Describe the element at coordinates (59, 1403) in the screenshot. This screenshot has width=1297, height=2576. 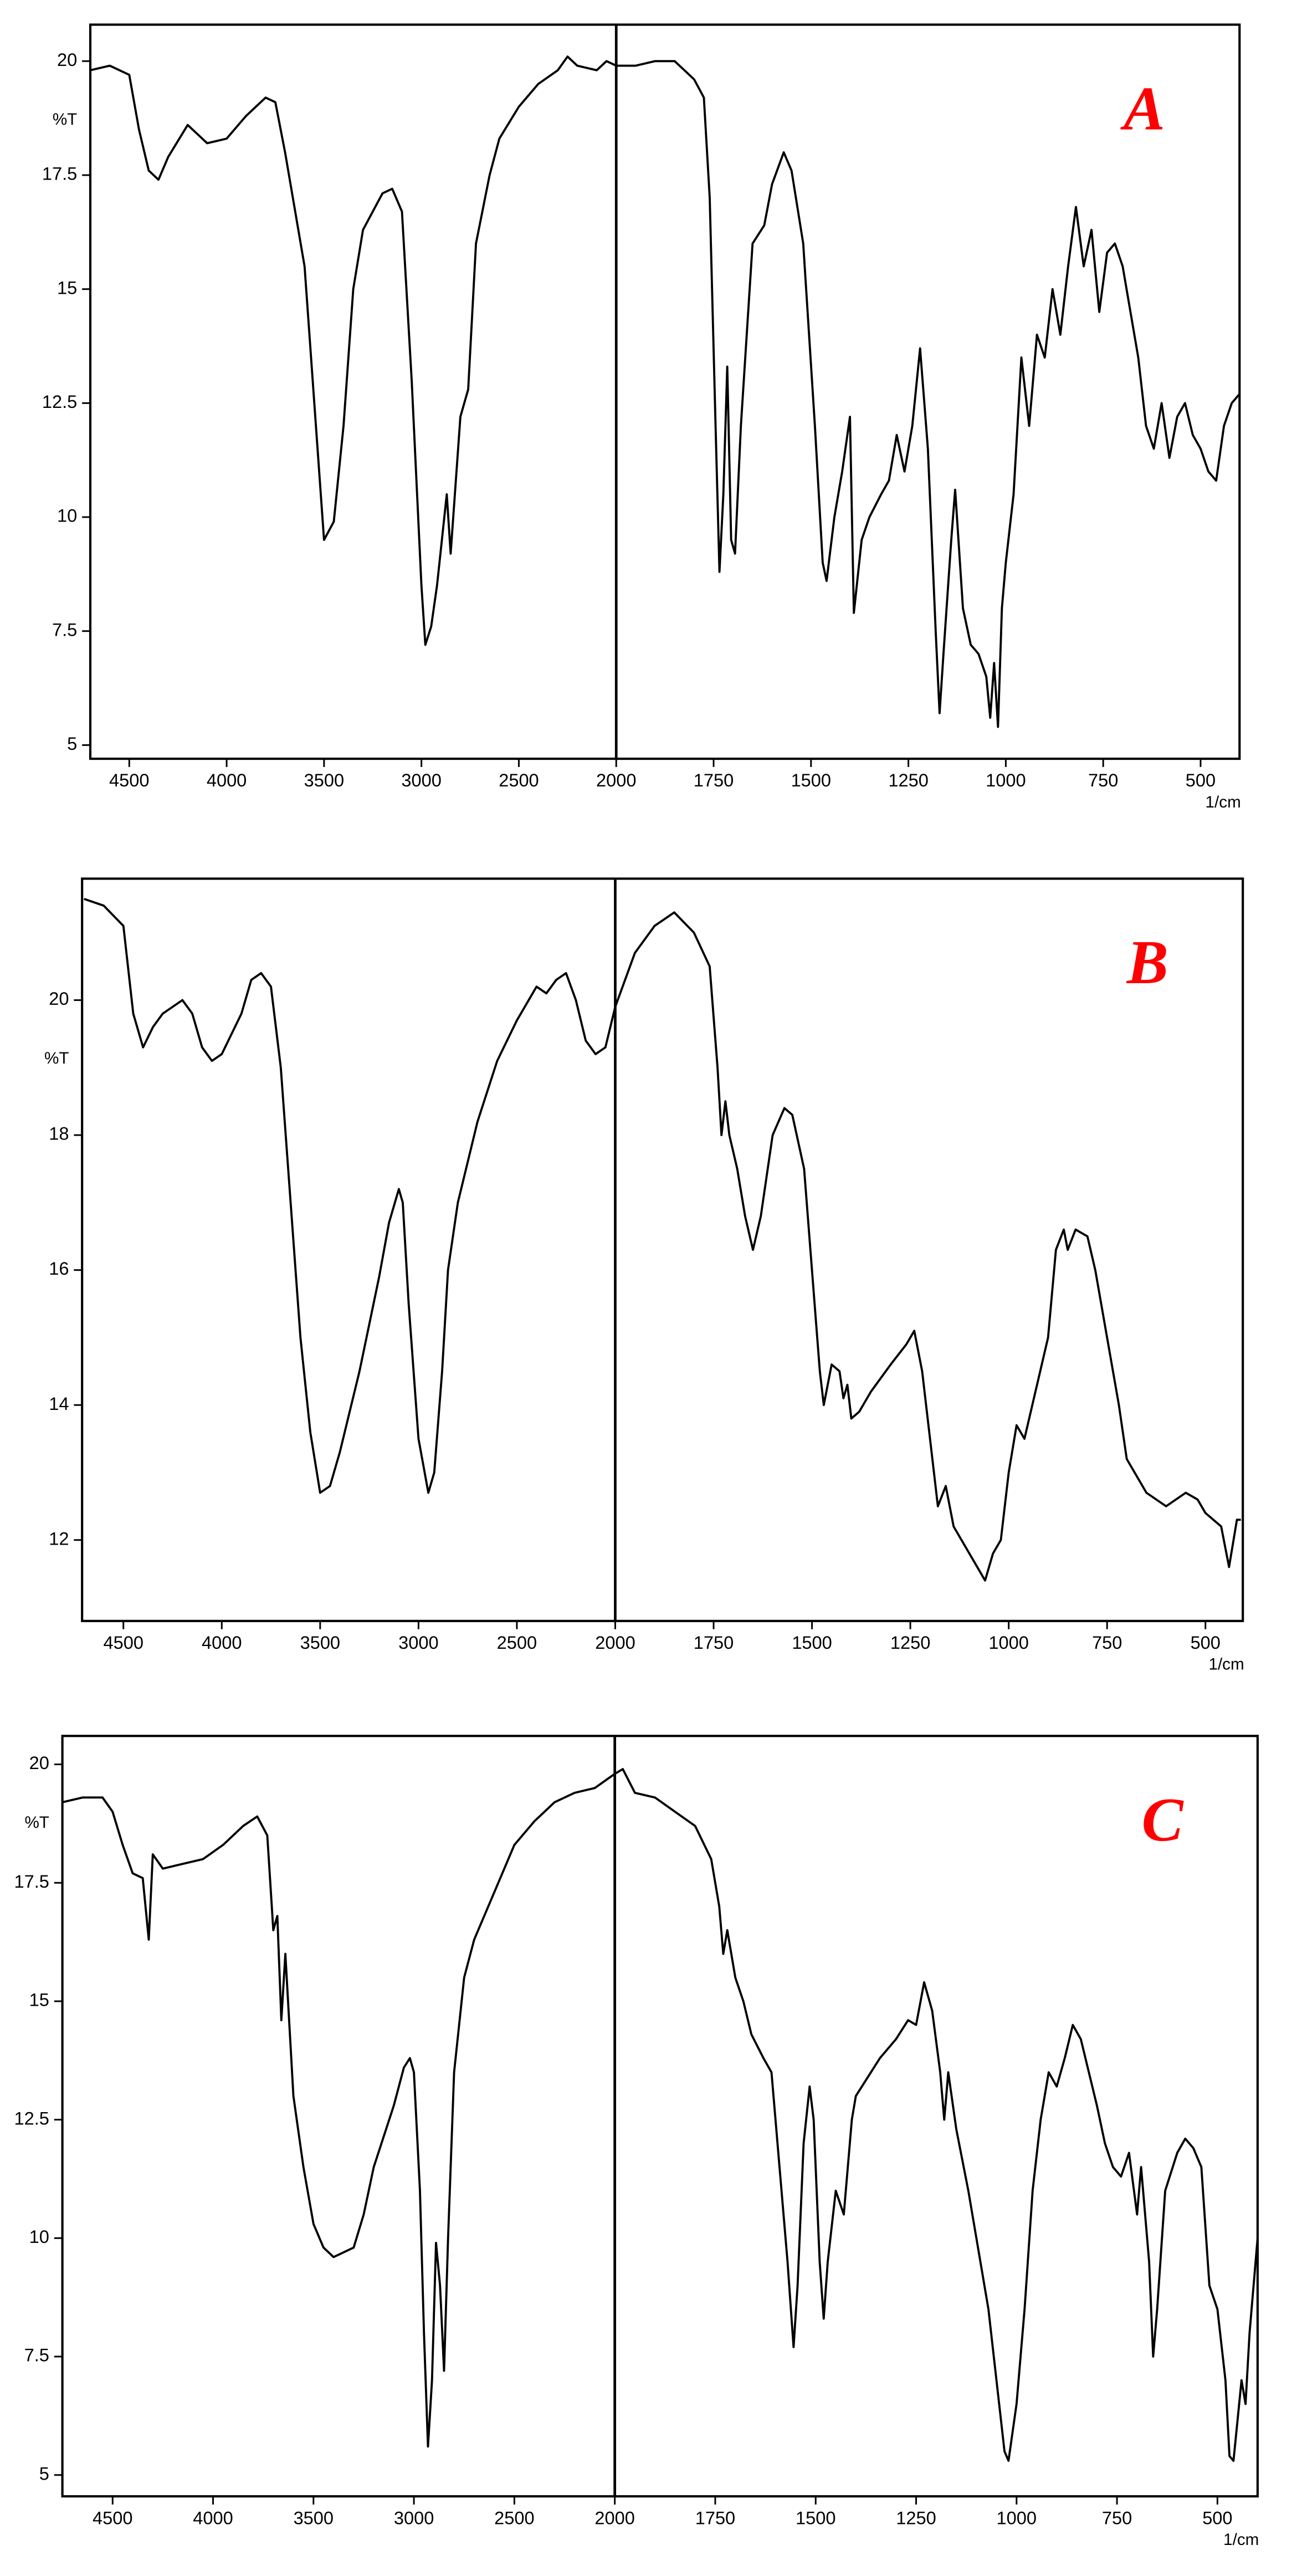
I see `y-tick-label: 14` at that location.